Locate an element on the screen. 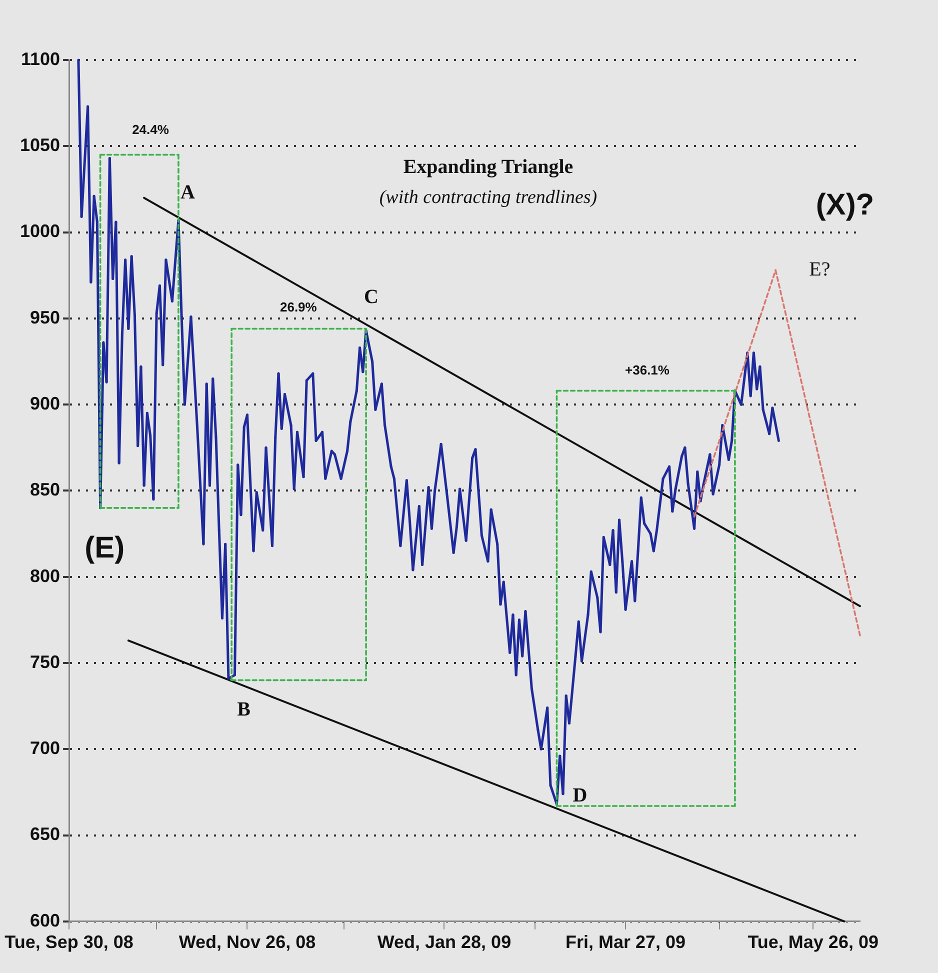  x-tick-label: Tue, May 26, 09 is located at coordinates (813, 942).